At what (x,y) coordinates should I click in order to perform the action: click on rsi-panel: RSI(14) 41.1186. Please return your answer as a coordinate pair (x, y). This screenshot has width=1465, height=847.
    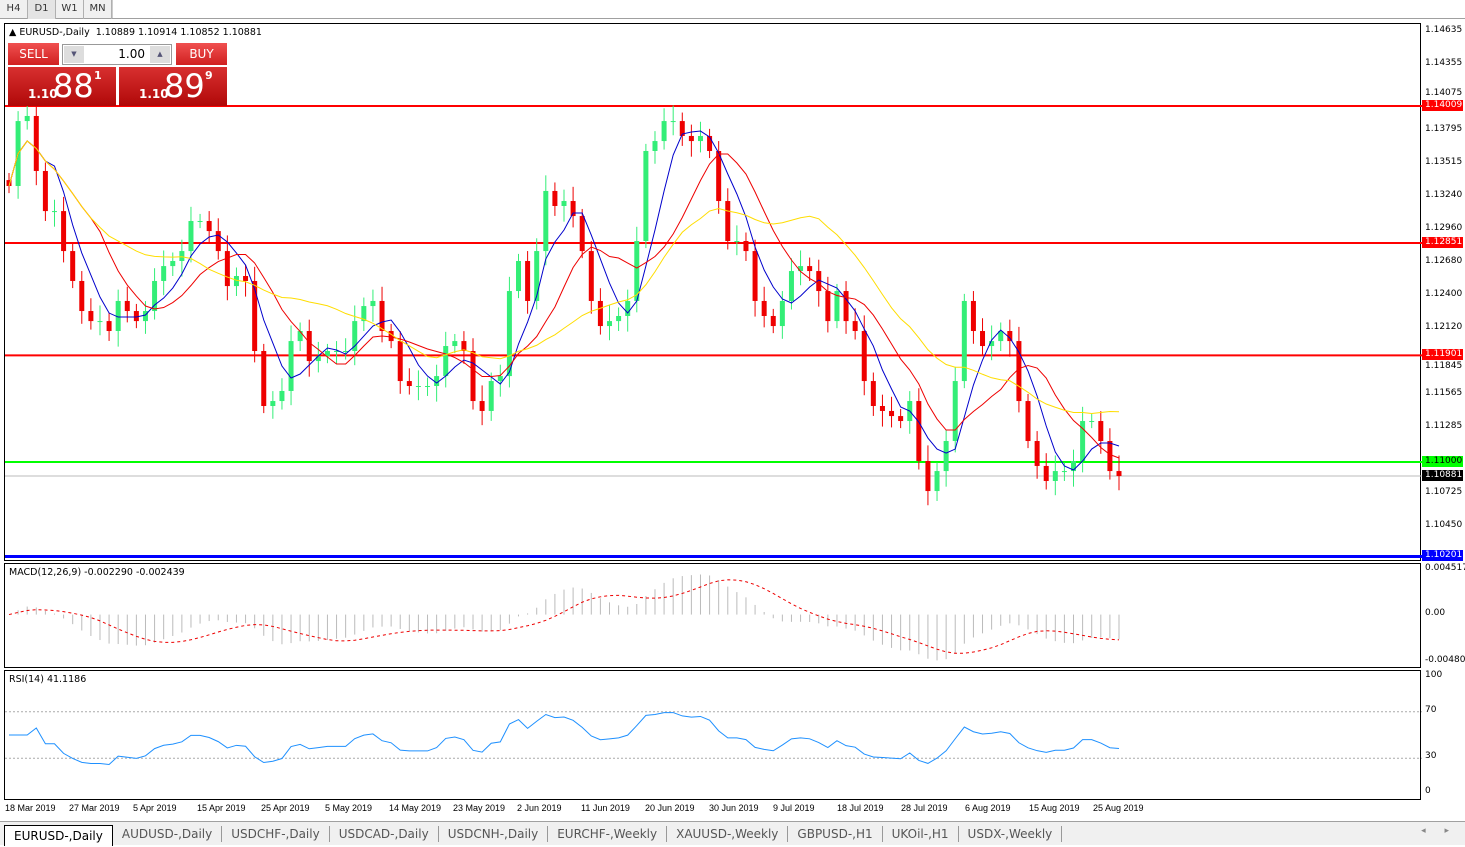
    Looking at the image, I should click on (713, 735).